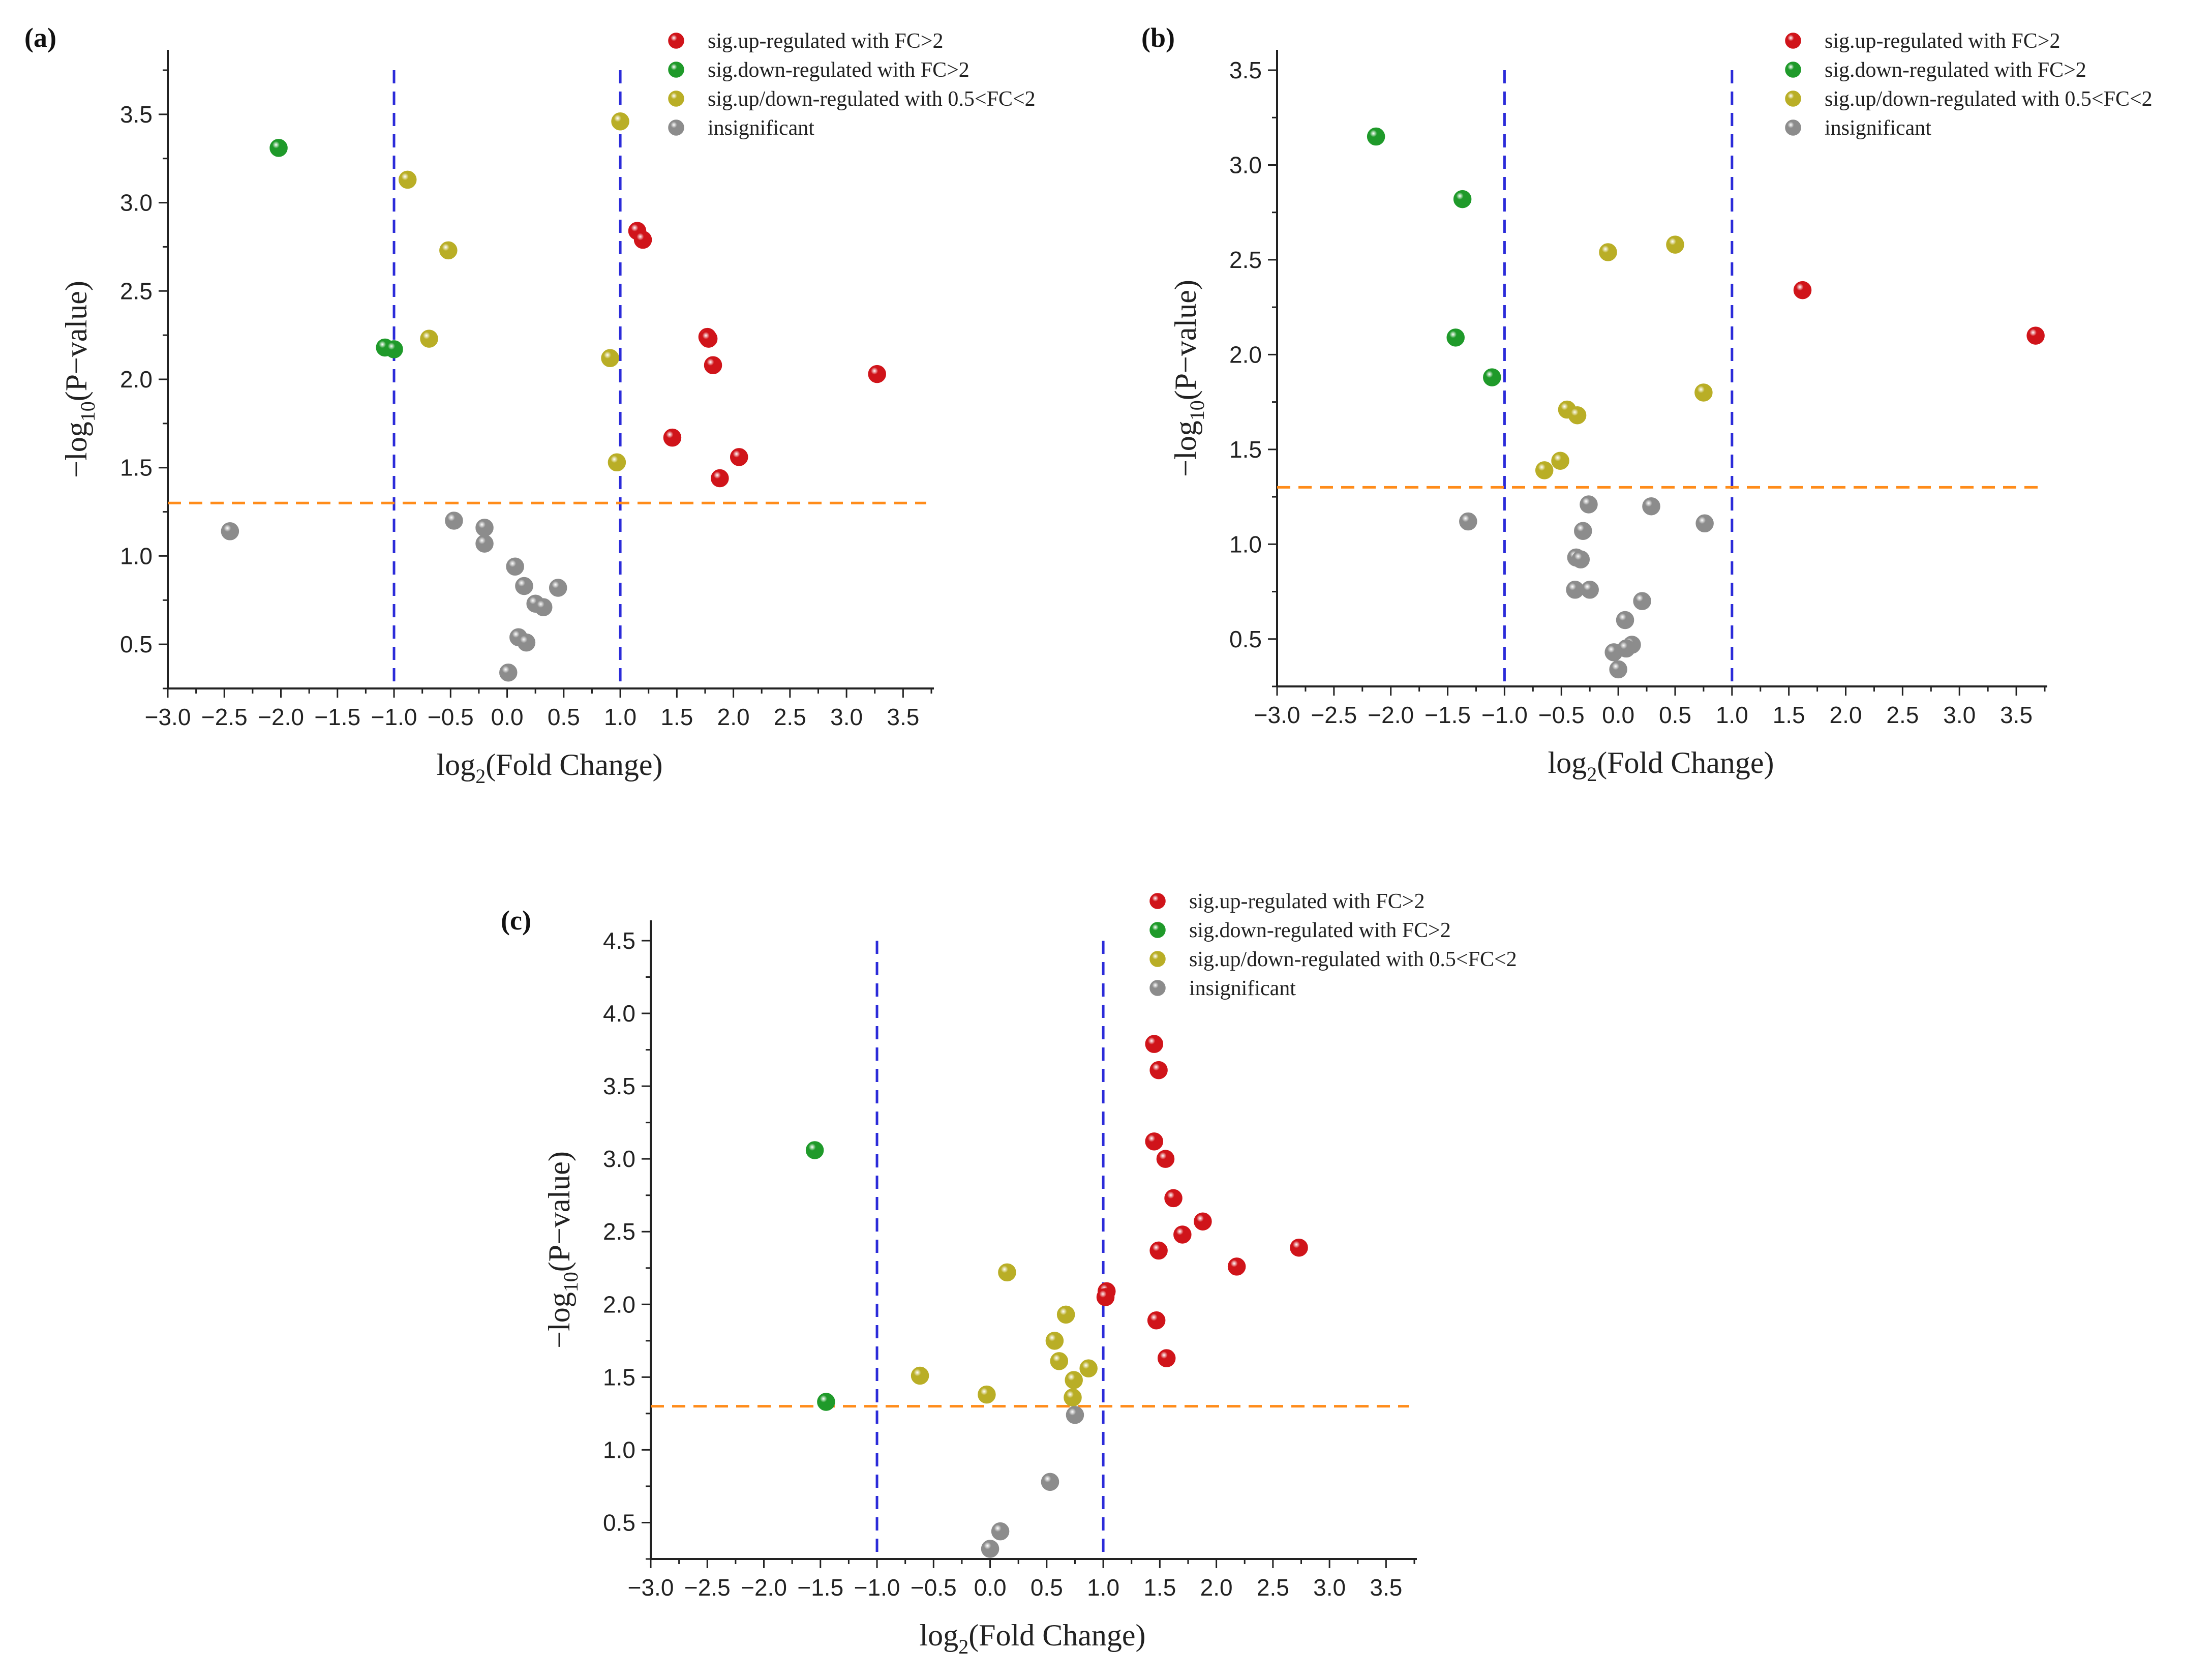 The width and height of the screenshot is (2212, 1680). I want to click on y-tick-label: 3.0, so click(136, 203).